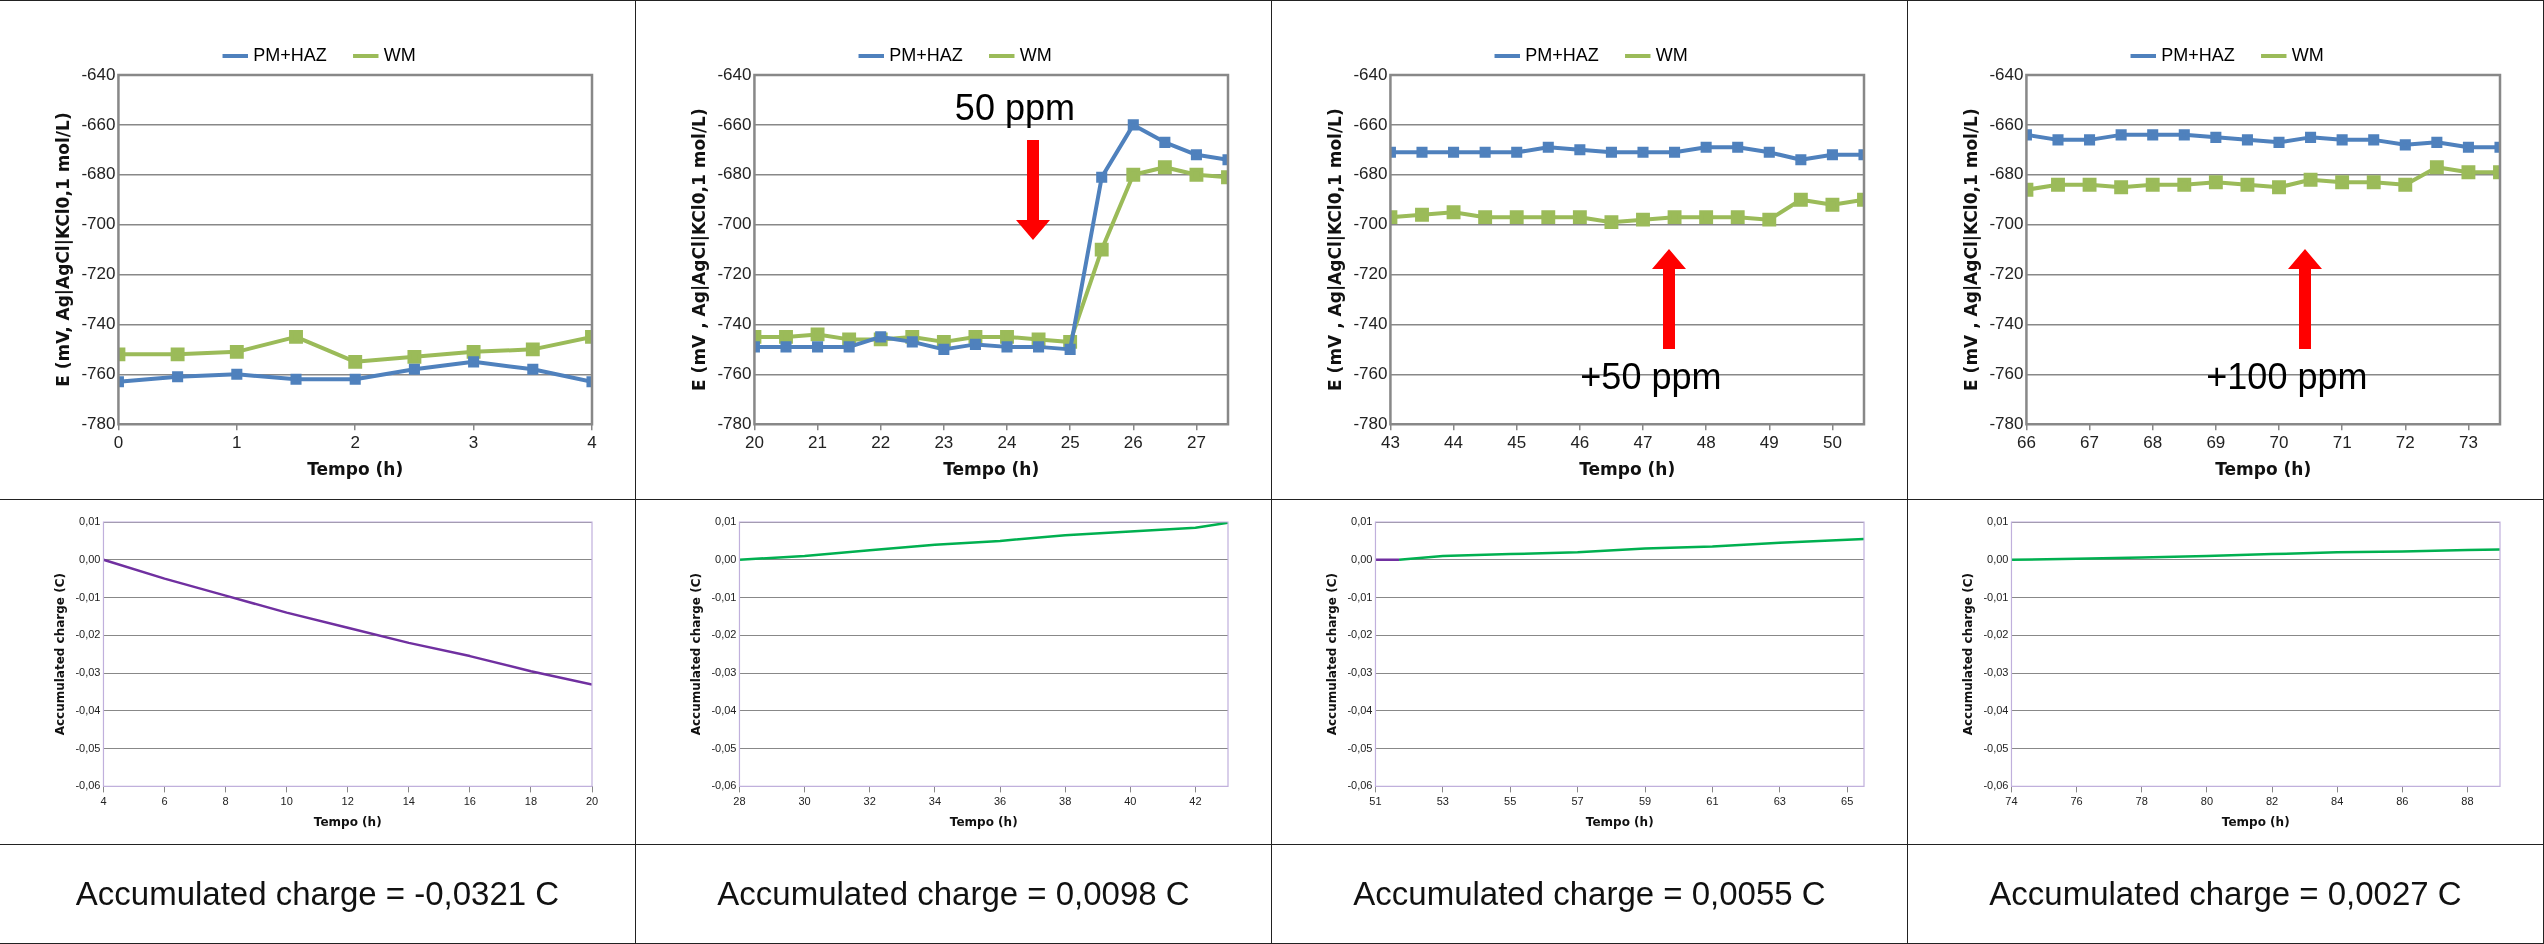  I want to click on y-tick-label: -660, so click(98, 124).